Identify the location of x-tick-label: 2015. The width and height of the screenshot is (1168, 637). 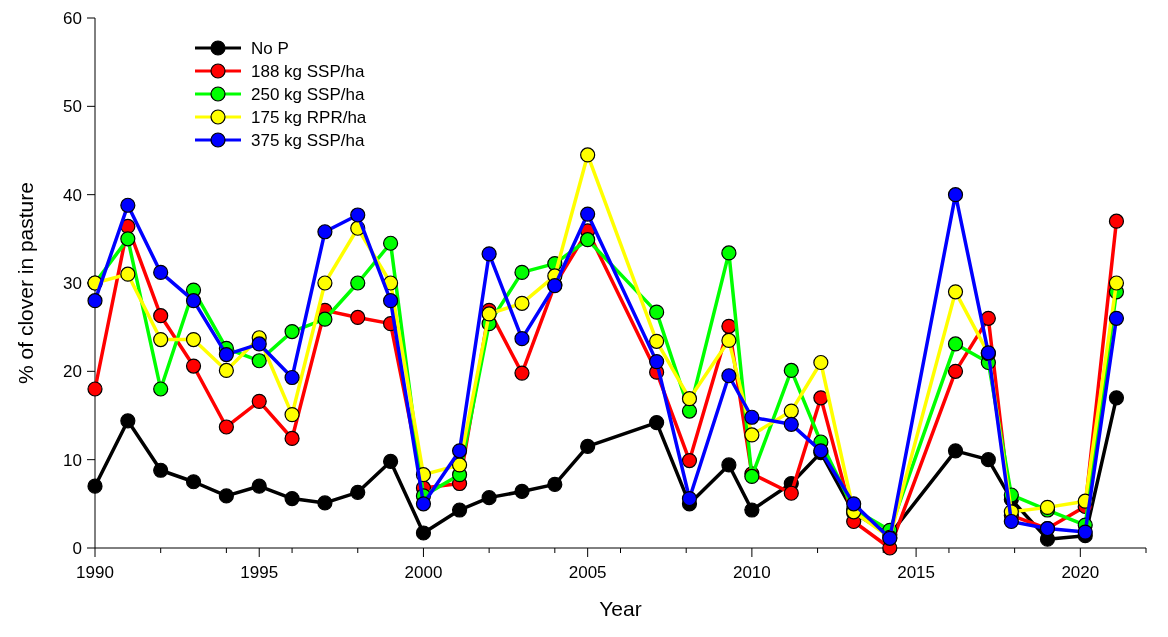
(916, 572).